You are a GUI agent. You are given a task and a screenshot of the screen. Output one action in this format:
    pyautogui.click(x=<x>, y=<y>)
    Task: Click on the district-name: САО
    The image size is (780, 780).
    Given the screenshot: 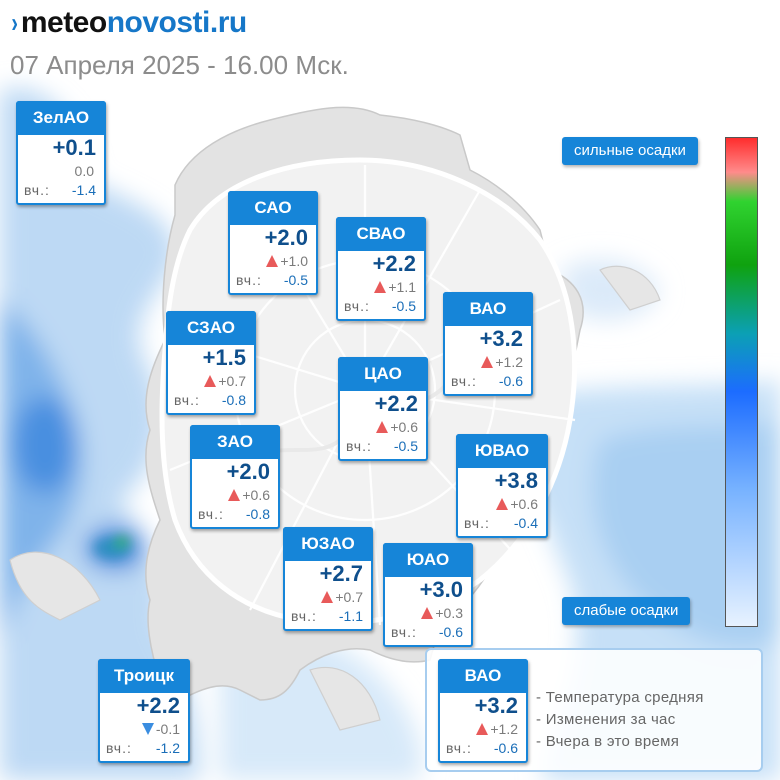 What is the action you would take?
    pyautogui.click(x=273, y=208)
    